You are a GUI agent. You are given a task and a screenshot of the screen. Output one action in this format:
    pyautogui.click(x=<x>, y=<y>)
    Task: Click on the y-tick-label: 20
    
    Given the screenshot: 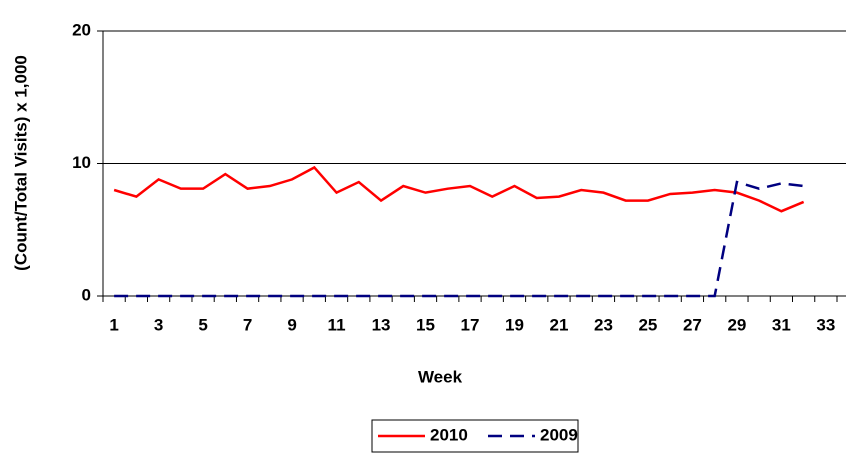 What is the action you would take?
    pyautogui.click(x=81, y=29)
    